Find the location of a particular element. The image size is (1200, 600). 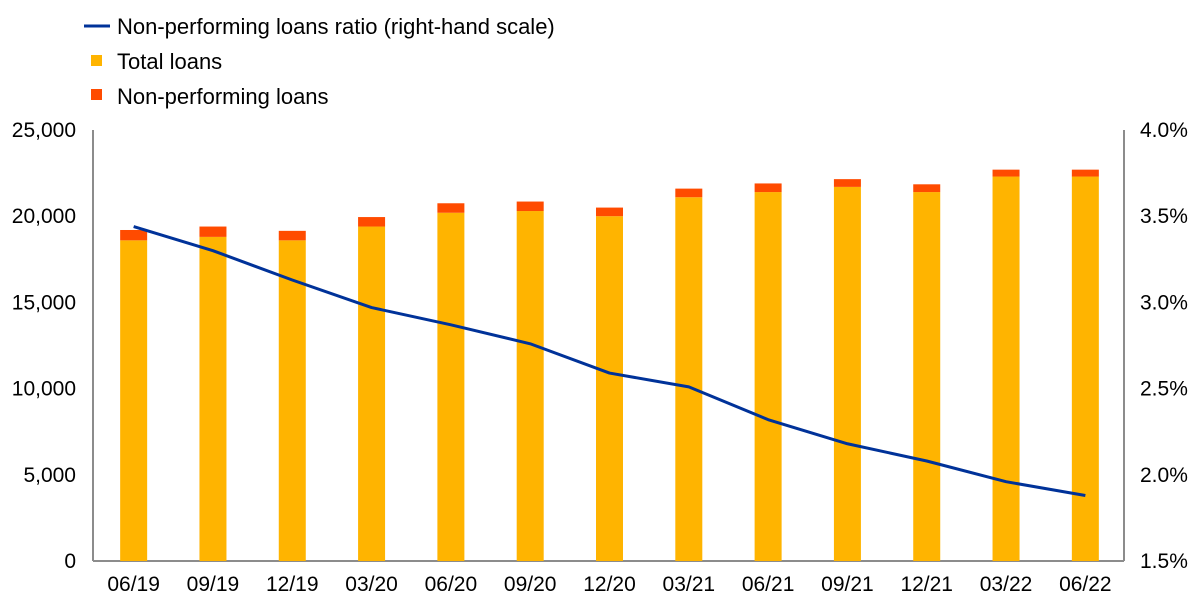

left-y-tick-label: 20,000 is located at coordinates (44, 216).